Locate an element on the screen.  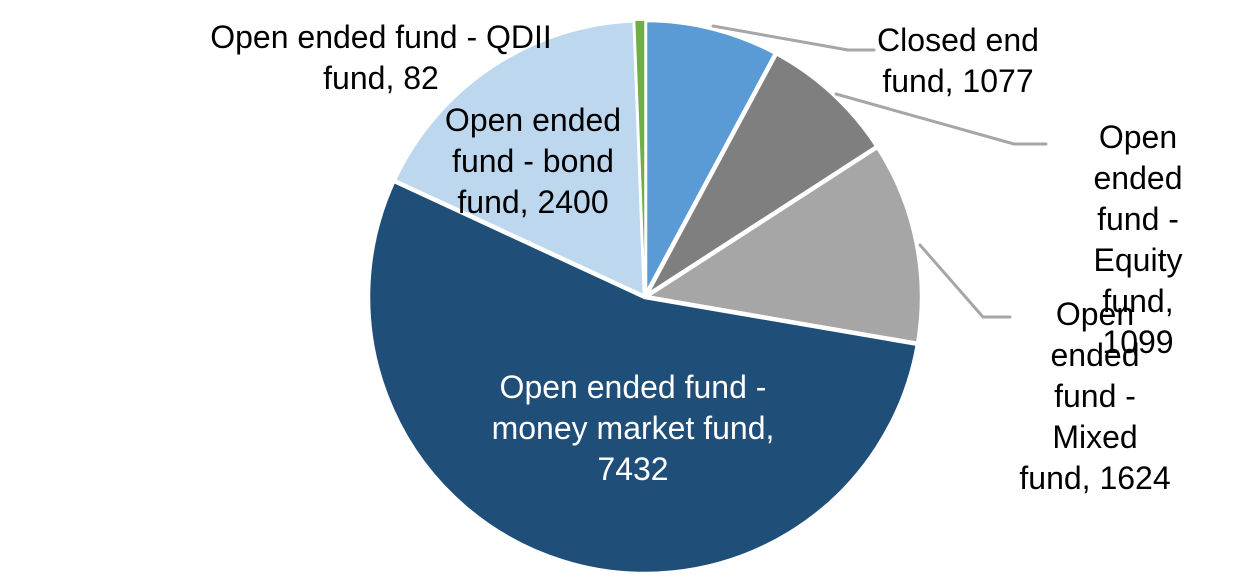
pie-slice-mixed-fund is located at coordinates (783, 245).